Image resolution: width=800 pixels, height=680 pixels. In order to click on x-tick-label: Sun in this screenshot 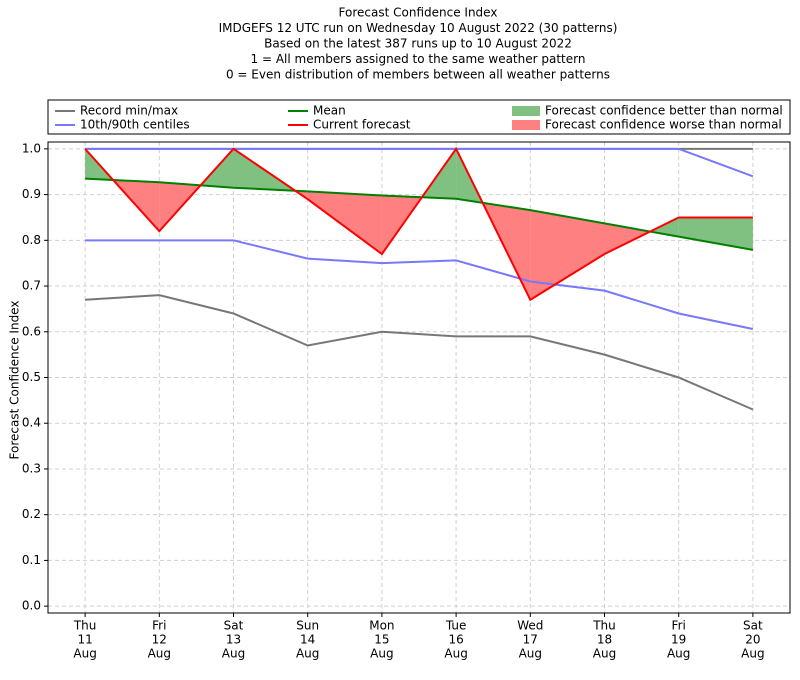, I will do `click(307, 626)`.